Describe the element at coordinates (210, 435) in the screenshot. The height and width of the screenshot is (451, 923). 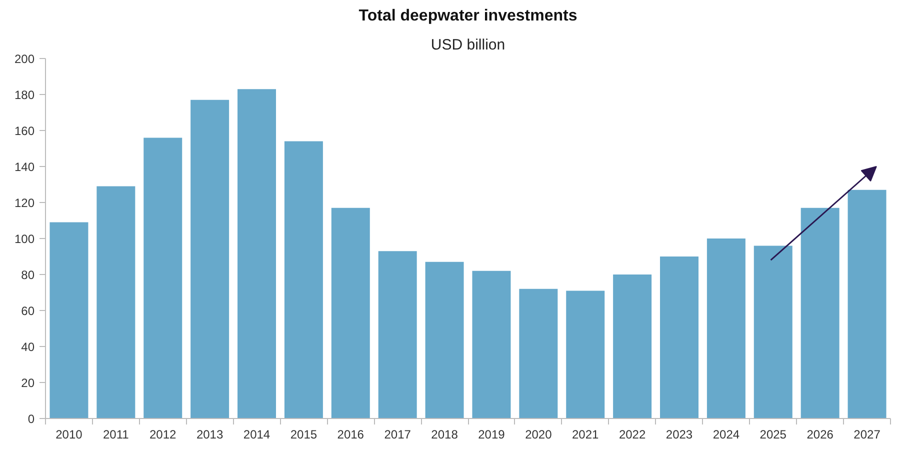
I see `x-tick-label: 2013` at that location.